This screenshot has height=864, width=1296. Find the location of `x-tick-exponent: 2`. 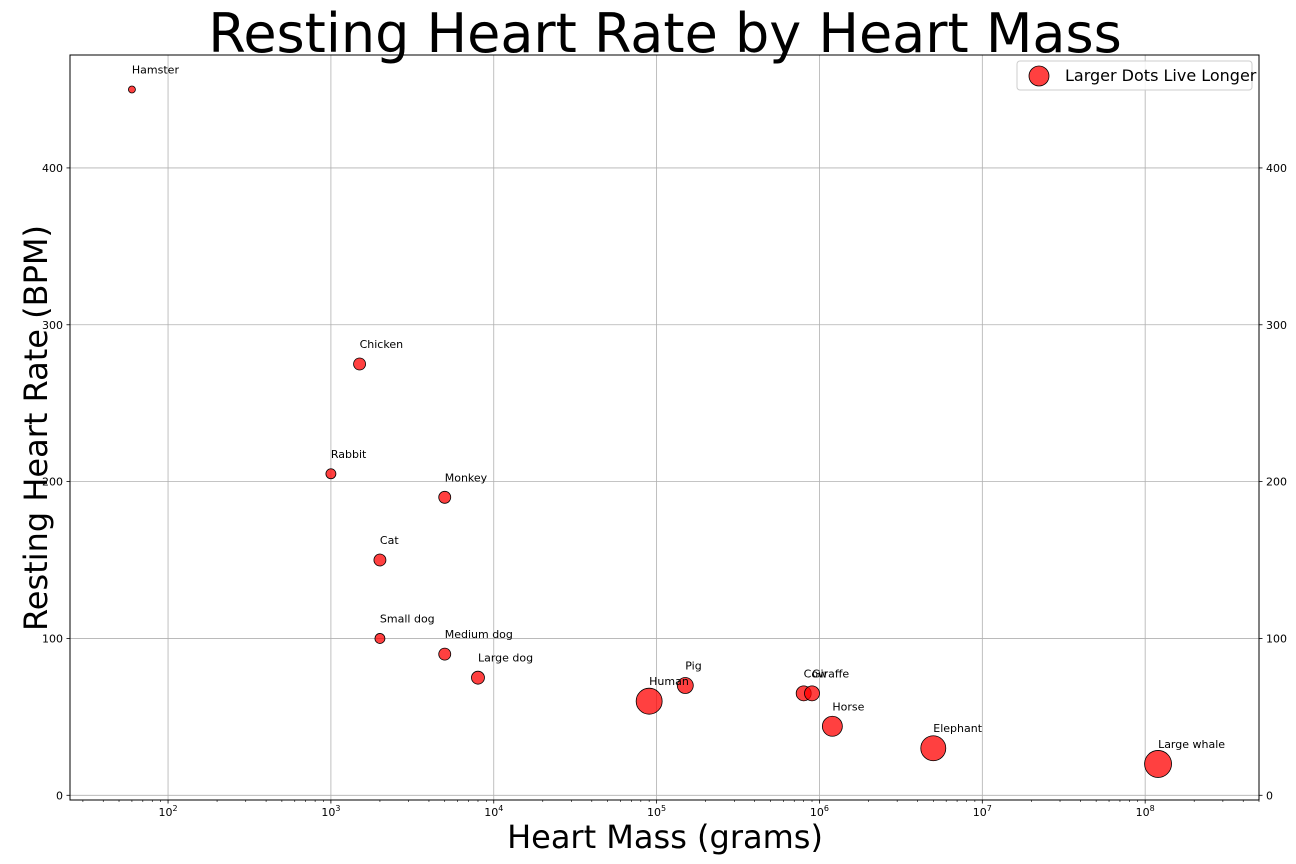

x-tick-exponent: 2 is located at coordinates (175, 808).